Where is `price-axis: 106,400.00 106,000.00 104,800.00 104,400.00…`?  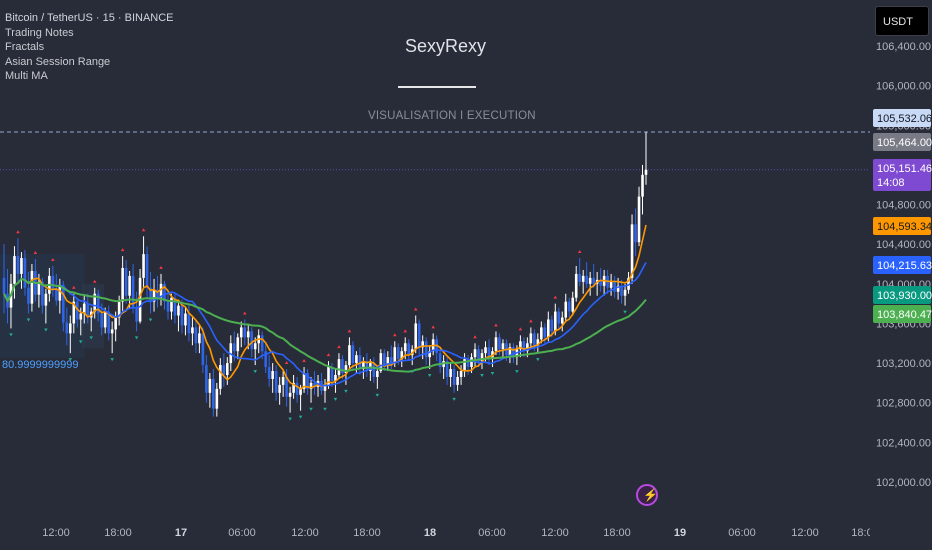
price-axis: 106,400.00 106,000.00 104,800.00 104,400.00… is located at coordinates (901, 257).